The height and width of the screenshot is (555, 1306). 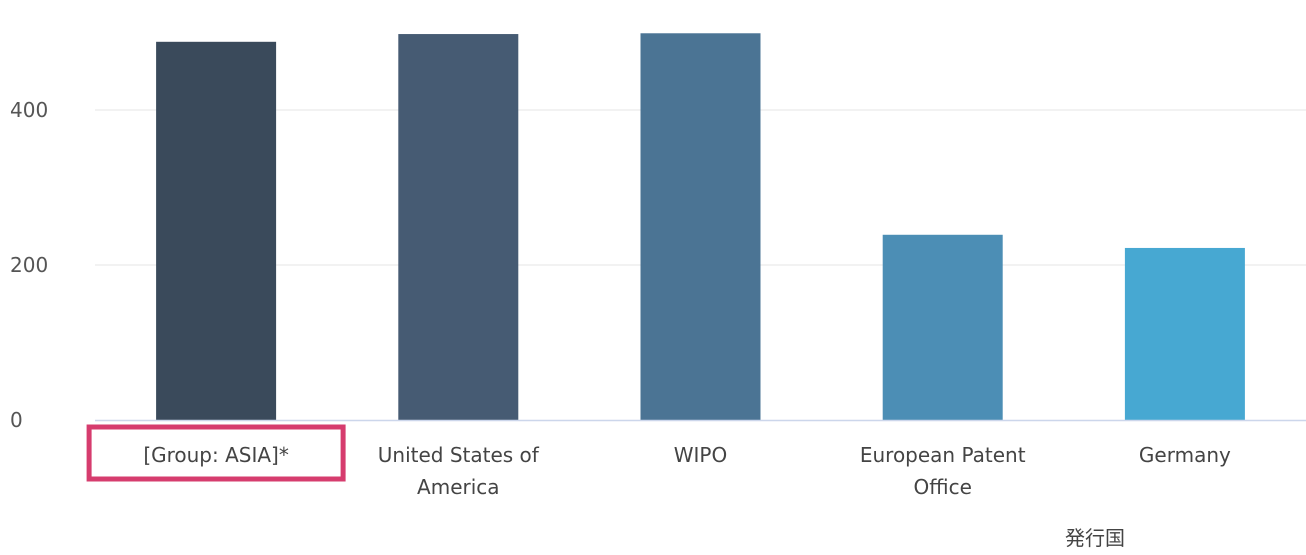 What do you see at coordinates (458, 487) in the screenshot?
I see `x-tick-label-line: America` at bounding box center [458, 487].